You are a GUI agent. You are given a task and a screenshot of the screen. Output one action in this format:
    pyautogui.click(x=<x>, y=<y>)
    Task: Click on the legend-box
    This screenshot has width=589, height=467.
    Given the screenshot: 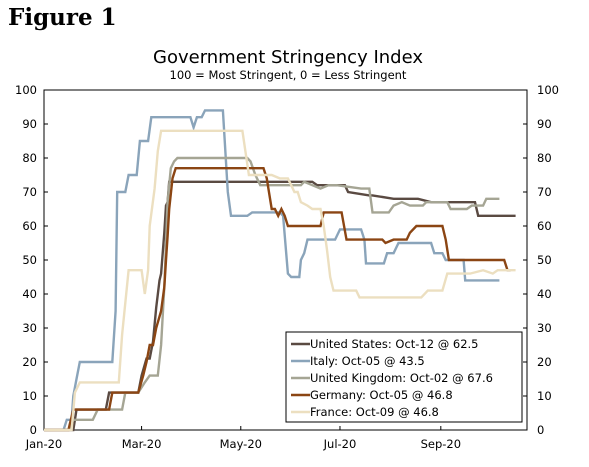 What is the action you would take?
    pyautogui.click(x=404, y=377)
    